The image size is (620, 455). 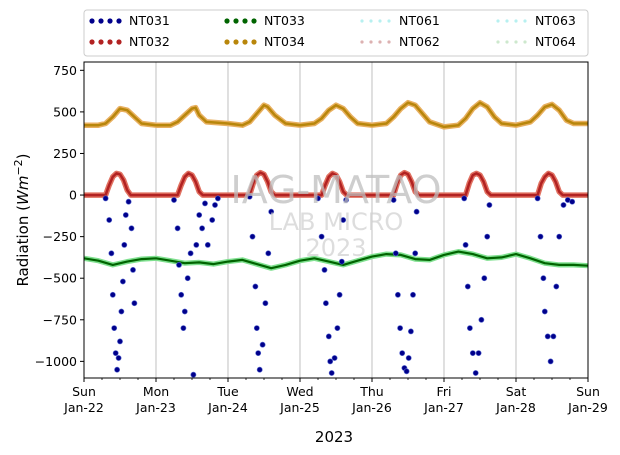 I want to click on x-tick-day: Sat, so click(x=516, y=391).